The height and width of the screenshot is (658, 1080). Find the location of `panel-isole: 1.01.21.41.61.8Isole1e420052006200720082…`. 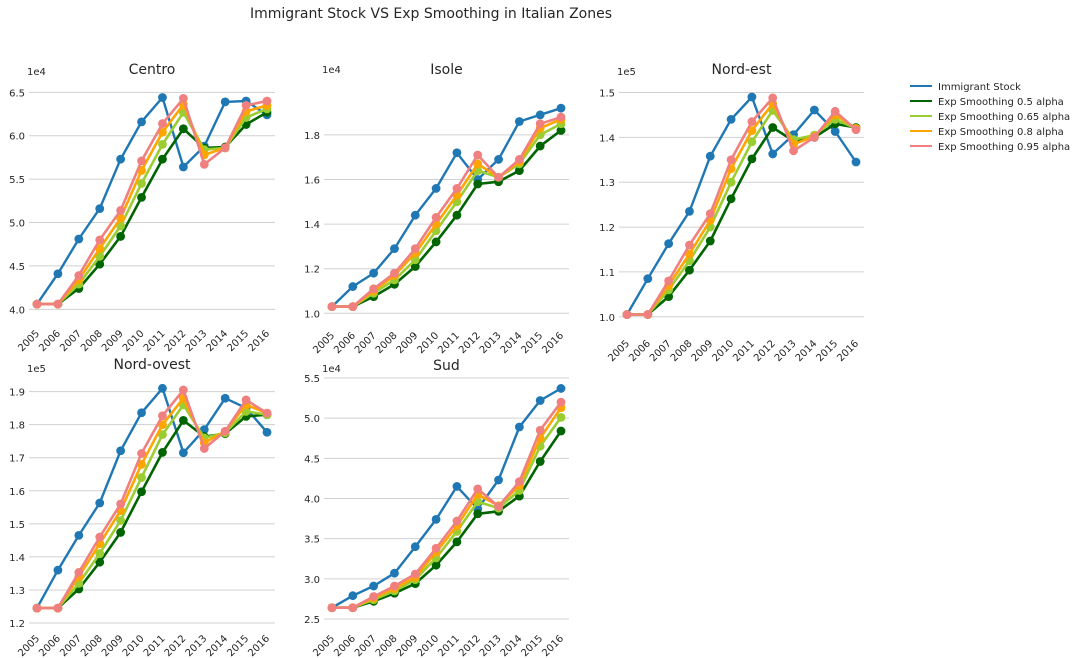

panel-isole: 1.01.21.41.61.8Isole1e420052006200720082… is located at coordinates (436, 209).